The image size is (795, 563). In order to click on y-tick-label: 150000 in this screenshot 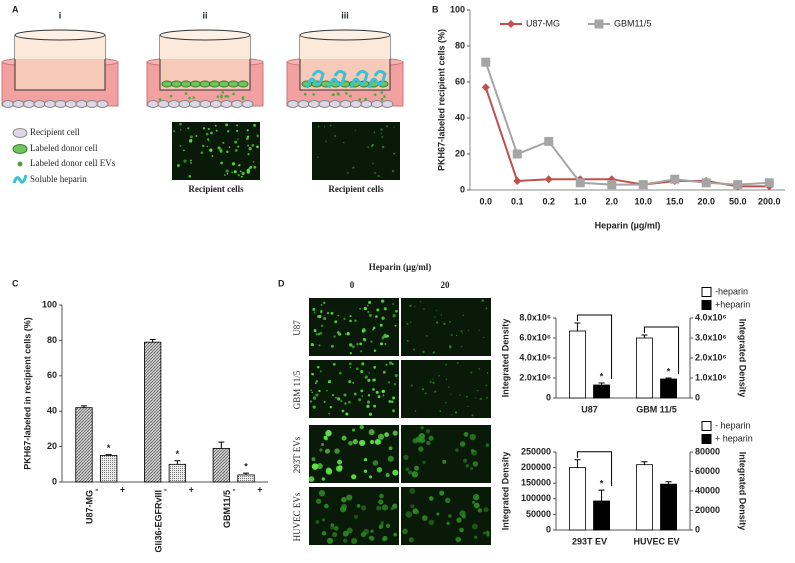, I will do `click(536, 483)`.